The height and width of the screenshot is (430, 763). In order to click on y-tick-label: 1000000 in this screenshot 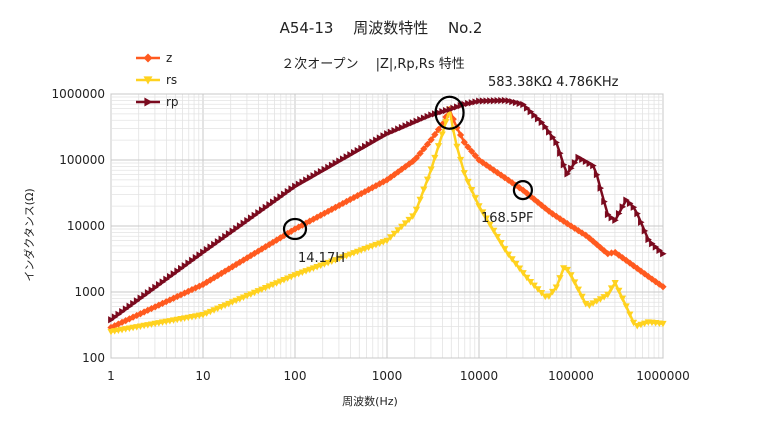, I will do `click(78, 94)`.